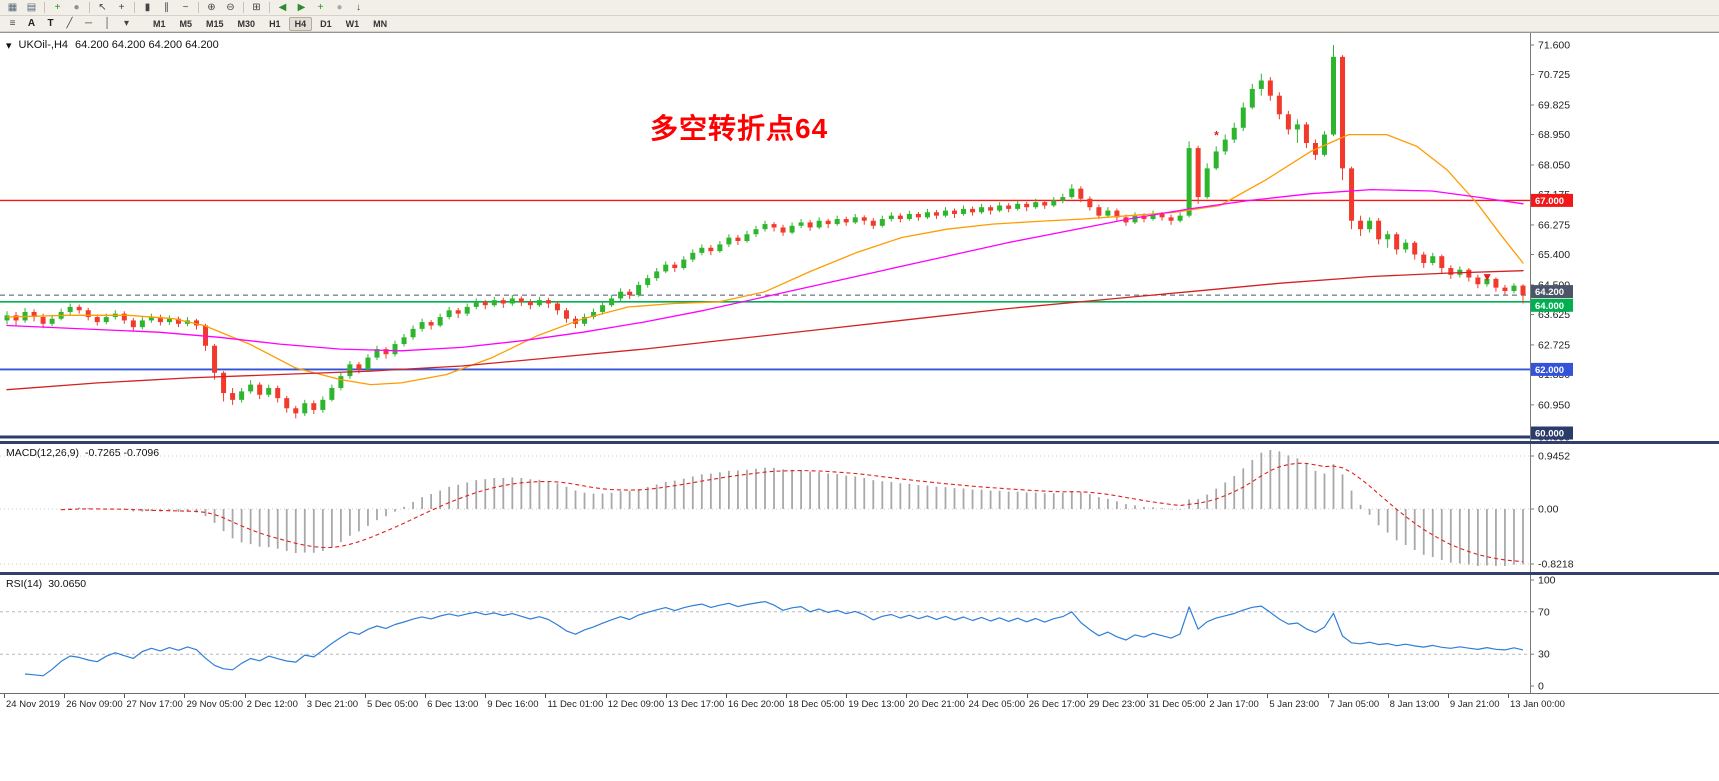 The height and width of the screenshot is (781, 1719). Describe the element at coordinates (300, 23) in the screenshot. I see `timeframe-button-h4: H4` at that location.